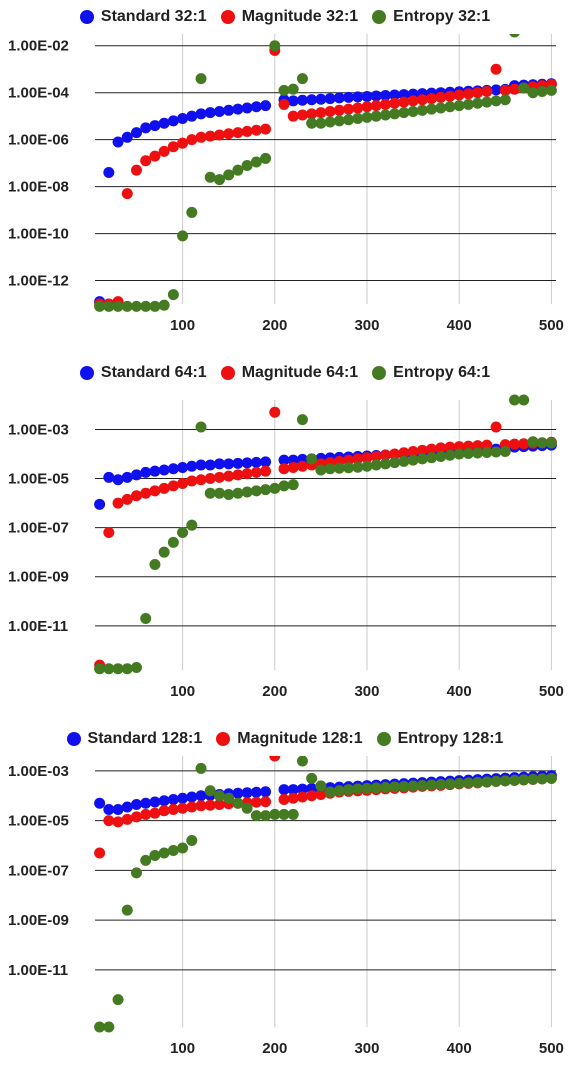 The height and width of the screenshot is (1068, 570). I want to click on legend-item-standard: Standard 128:1, so click(134, 739).